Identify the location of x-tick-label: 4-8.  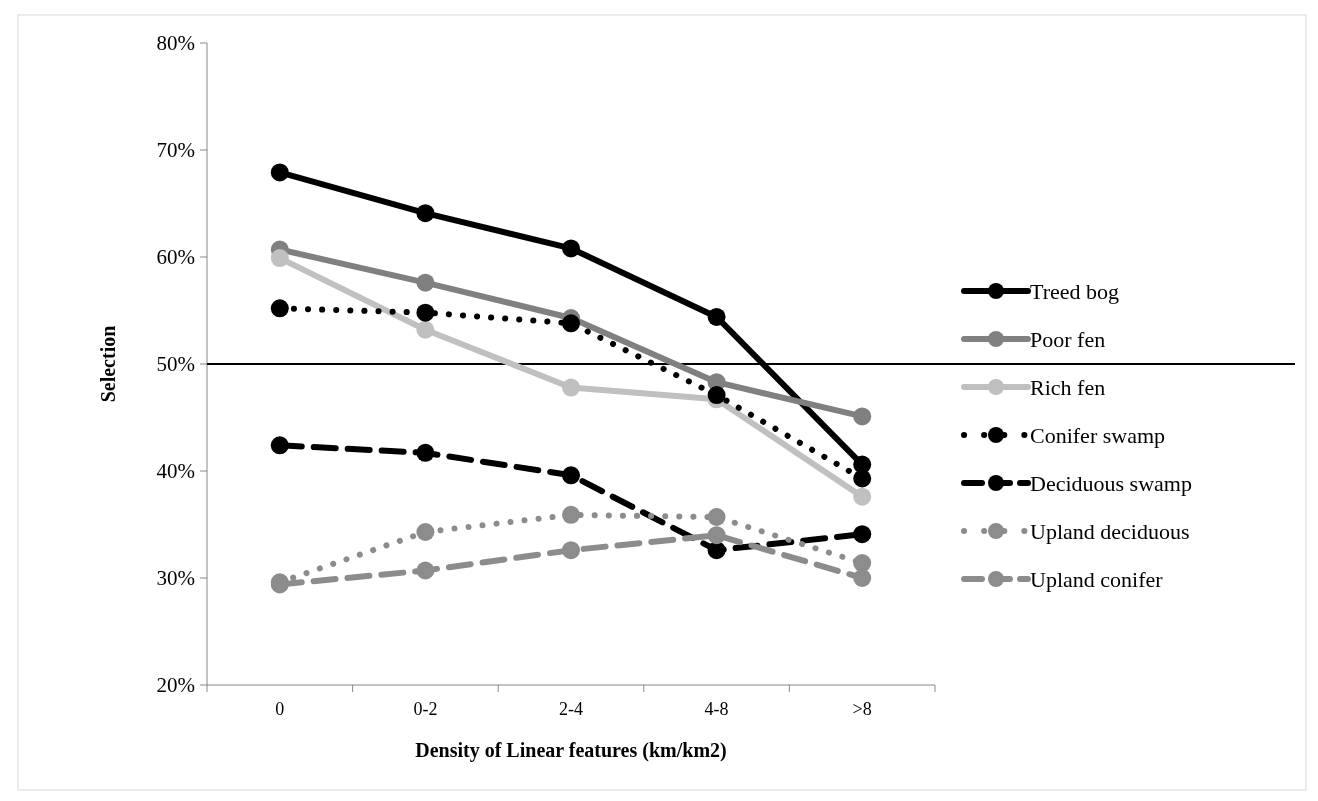
(716, 709).